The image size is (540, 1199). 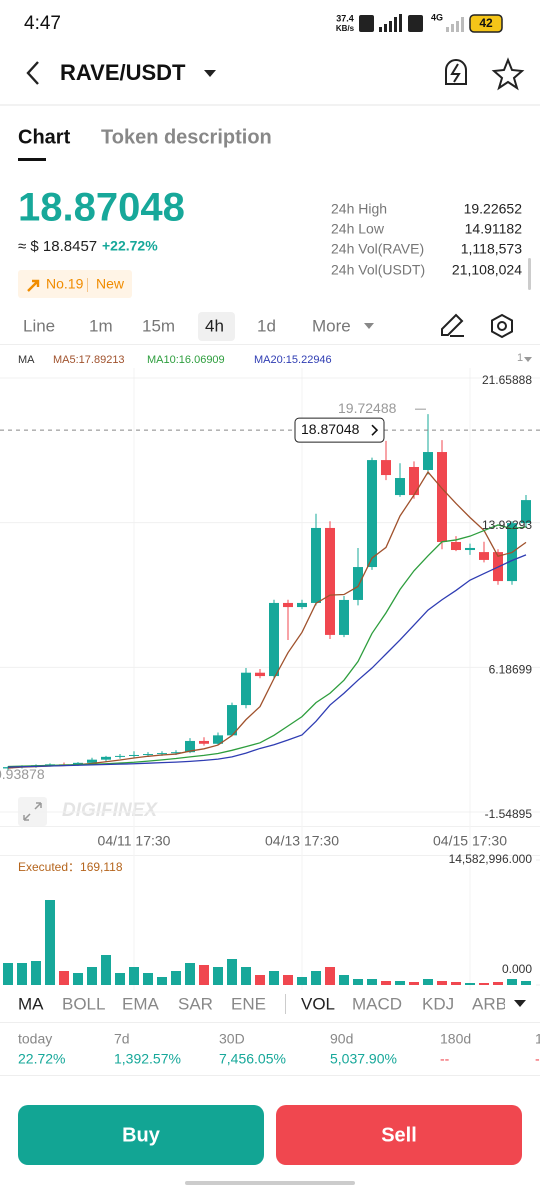 What do you see at coordinates (186, 360) in the screenshot?
I see `legend-entry: MA10:16.06909` at bounding box center [186, 360].